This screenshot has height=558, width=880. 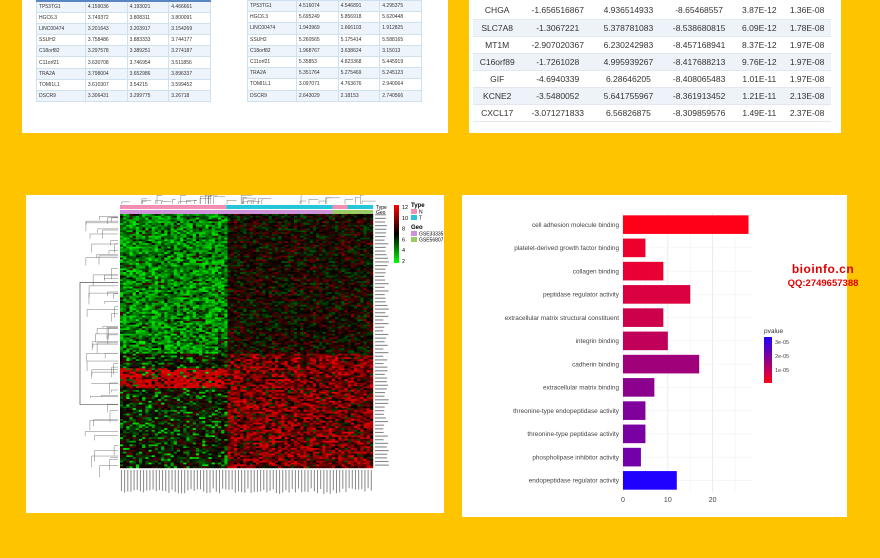 I want to click on table-row: LINC00474 1.943969 1.666103 1.912825, so click(x=334, y=28).